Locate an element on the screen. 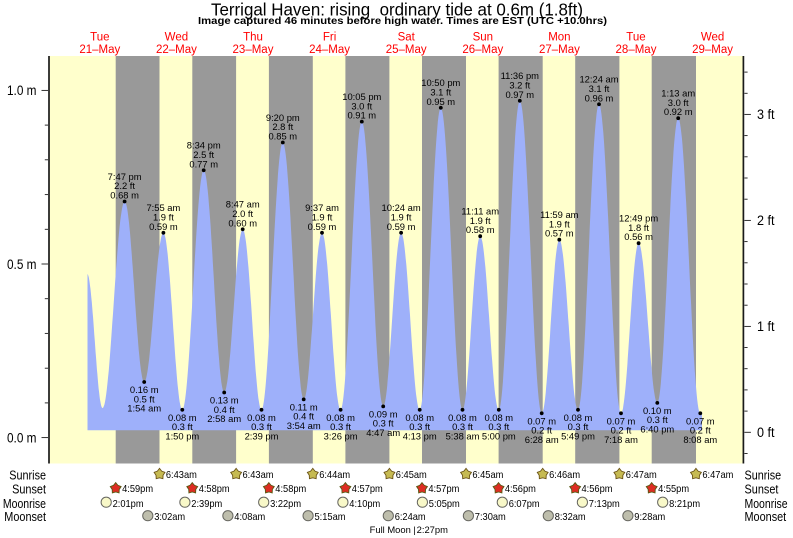 Image resolution: width=793 pixels, height=538 pixels. svg-text: 0.16 m is located at coordinates (144, 389).